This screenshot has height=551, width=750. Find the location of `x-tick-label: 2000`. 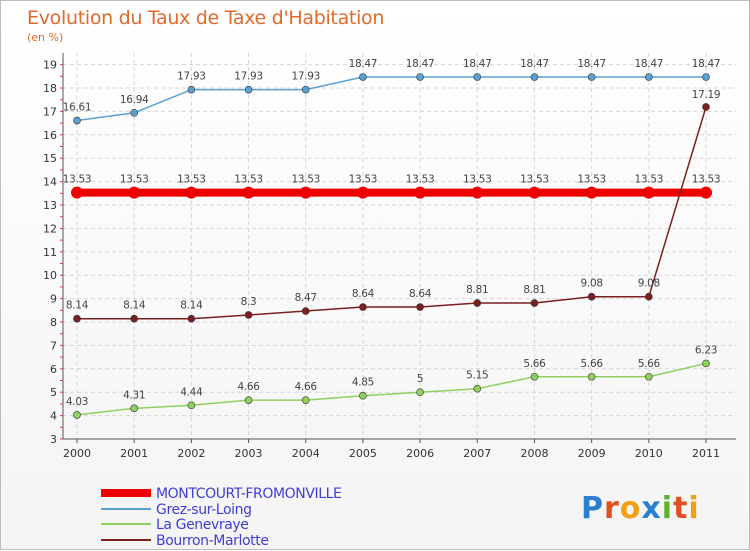

x-tick-label: 2000 is located at coordinates (77, 453).